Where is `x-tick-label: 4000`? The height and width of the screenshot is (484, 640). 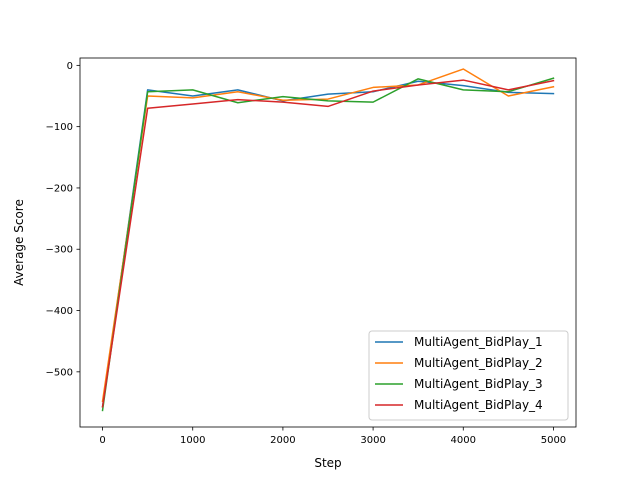
x-tick-label: 4000 is located at coordinates (463, 440).